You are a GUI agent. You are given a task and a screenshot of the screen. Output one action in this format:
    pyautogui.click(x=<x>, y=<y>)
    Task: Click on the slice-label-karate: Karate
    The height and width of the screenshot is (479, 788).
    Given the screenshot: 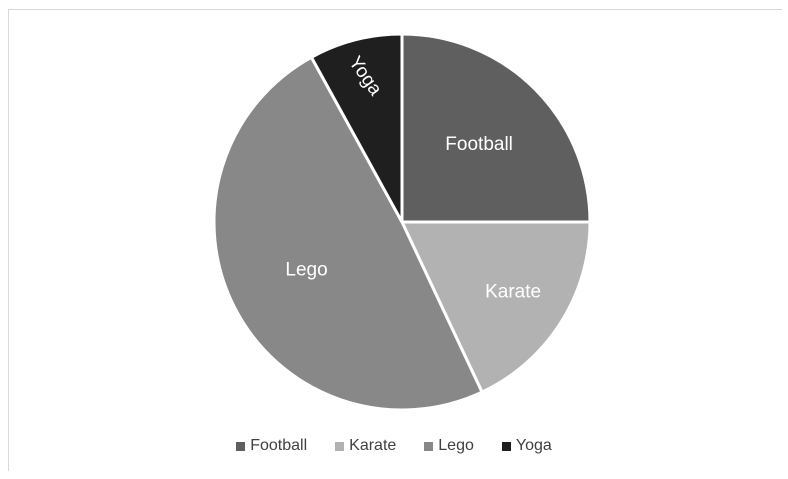 What is the action you would take?
    pyautogui.click(x=513, y=292)
    